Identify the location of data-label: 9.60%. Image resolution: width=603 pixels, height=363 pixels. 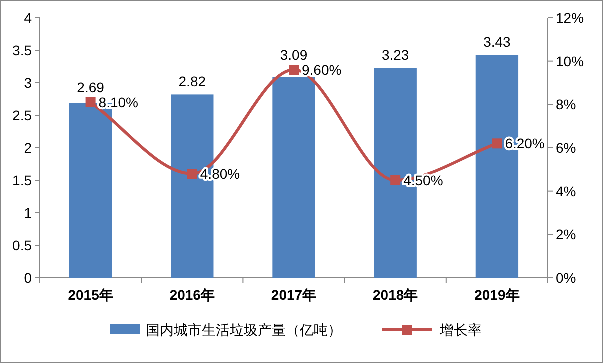
(322, 70).